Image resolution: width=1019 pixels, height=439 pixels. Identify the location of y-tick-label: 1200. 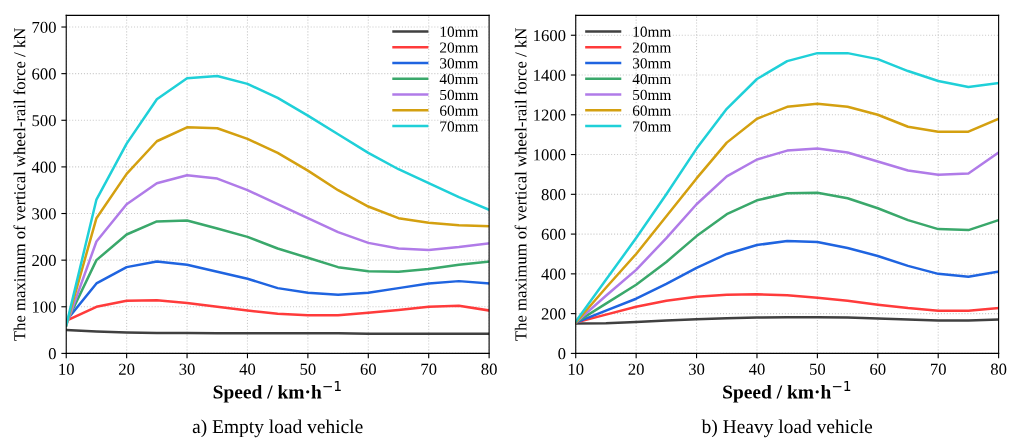
(550, 115).